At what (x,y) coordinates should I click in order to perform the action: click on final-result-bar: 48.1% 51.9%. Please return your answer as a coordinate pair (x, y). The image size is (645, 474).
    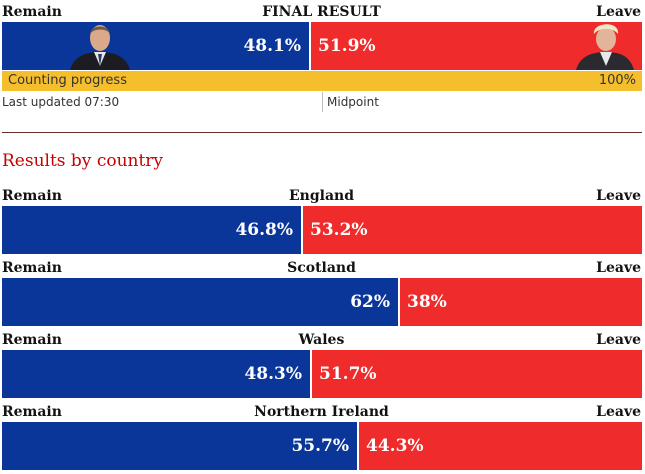
    Looking at the image, I should click on (322, 46).